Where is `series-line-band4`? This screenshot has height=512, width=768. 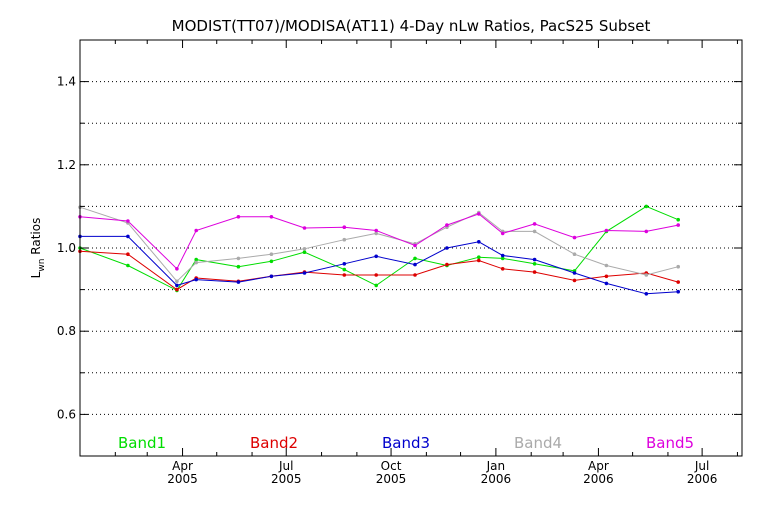
series-line-band4 is located at coordinates (379, 244).